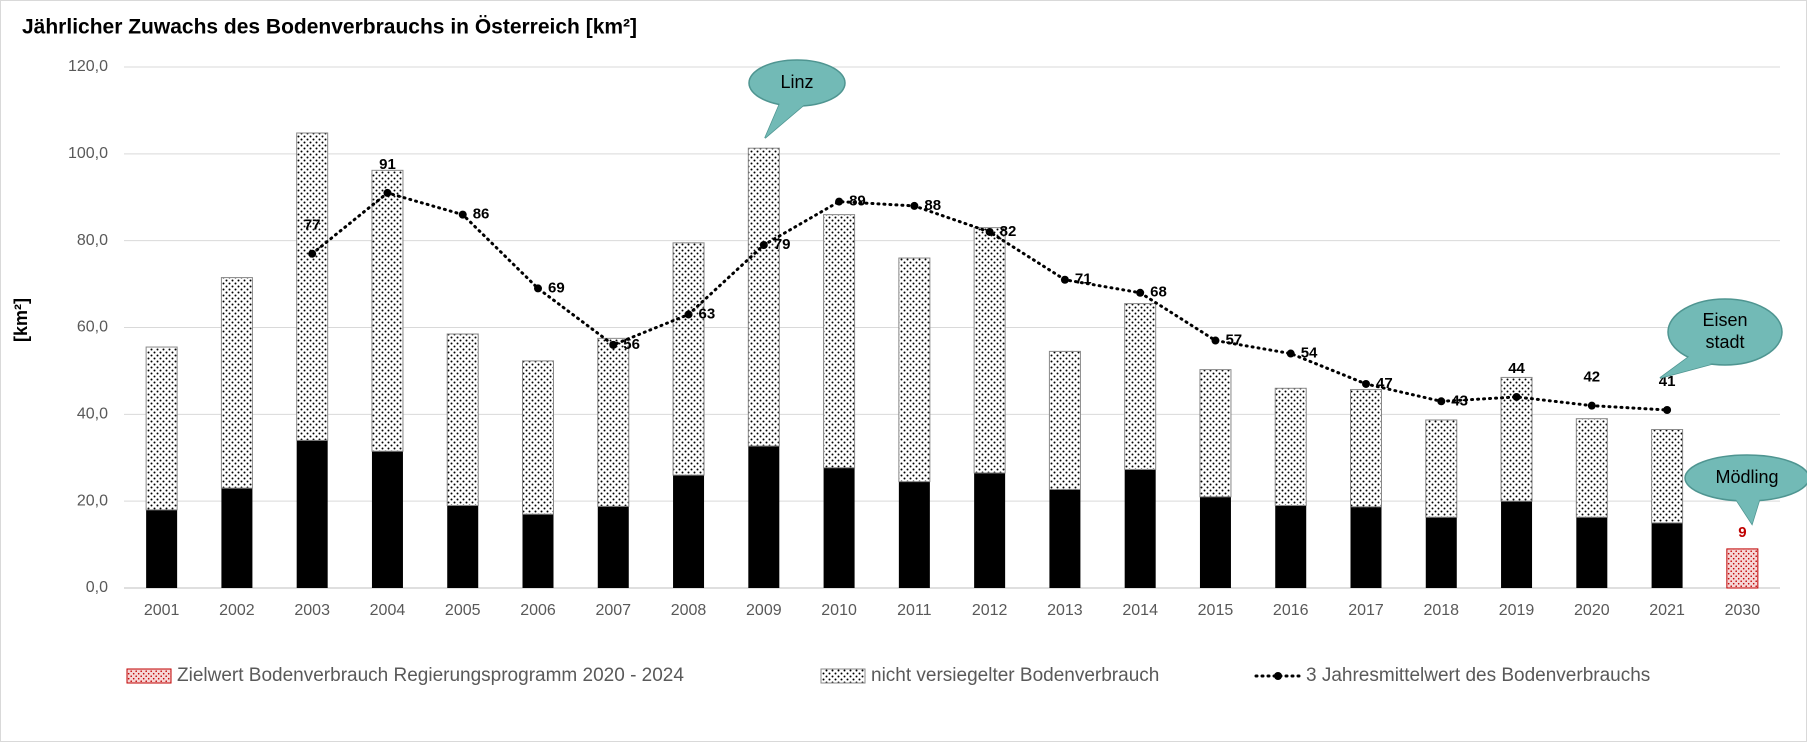 The width and height of the screenshot is (1807, 742). Describe the element at coordinates (1725, 332) in the screenshot. I see `callout-bubble` at that location.